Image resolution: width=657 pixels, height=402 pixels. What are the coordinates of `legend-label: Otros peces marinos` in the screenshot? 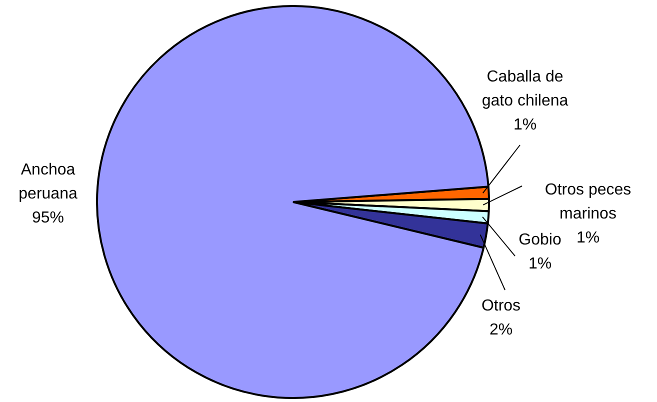 It's located at (588, 201).